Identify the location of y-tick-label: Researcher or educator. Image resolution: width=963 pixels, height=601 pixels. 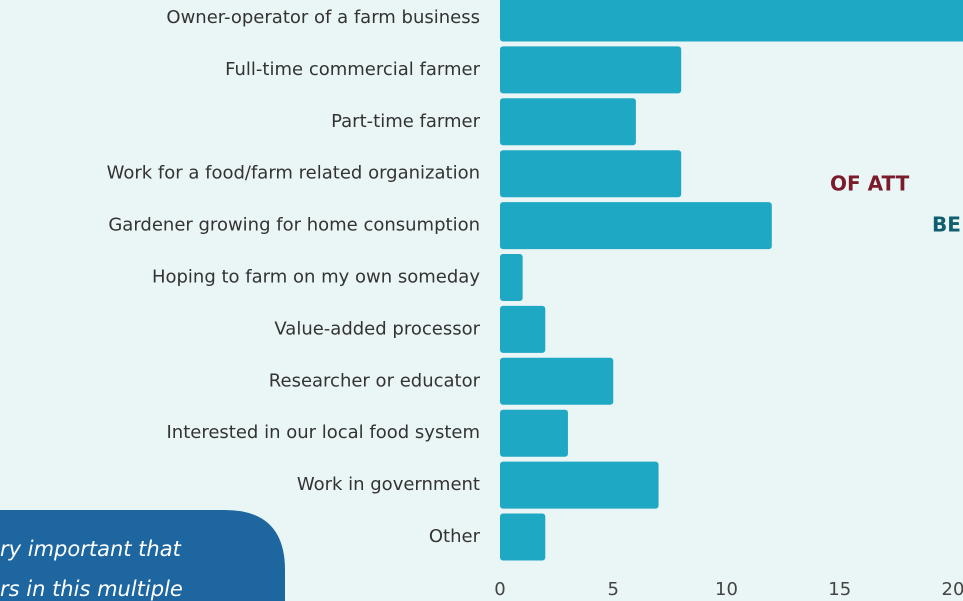
(375, 380).